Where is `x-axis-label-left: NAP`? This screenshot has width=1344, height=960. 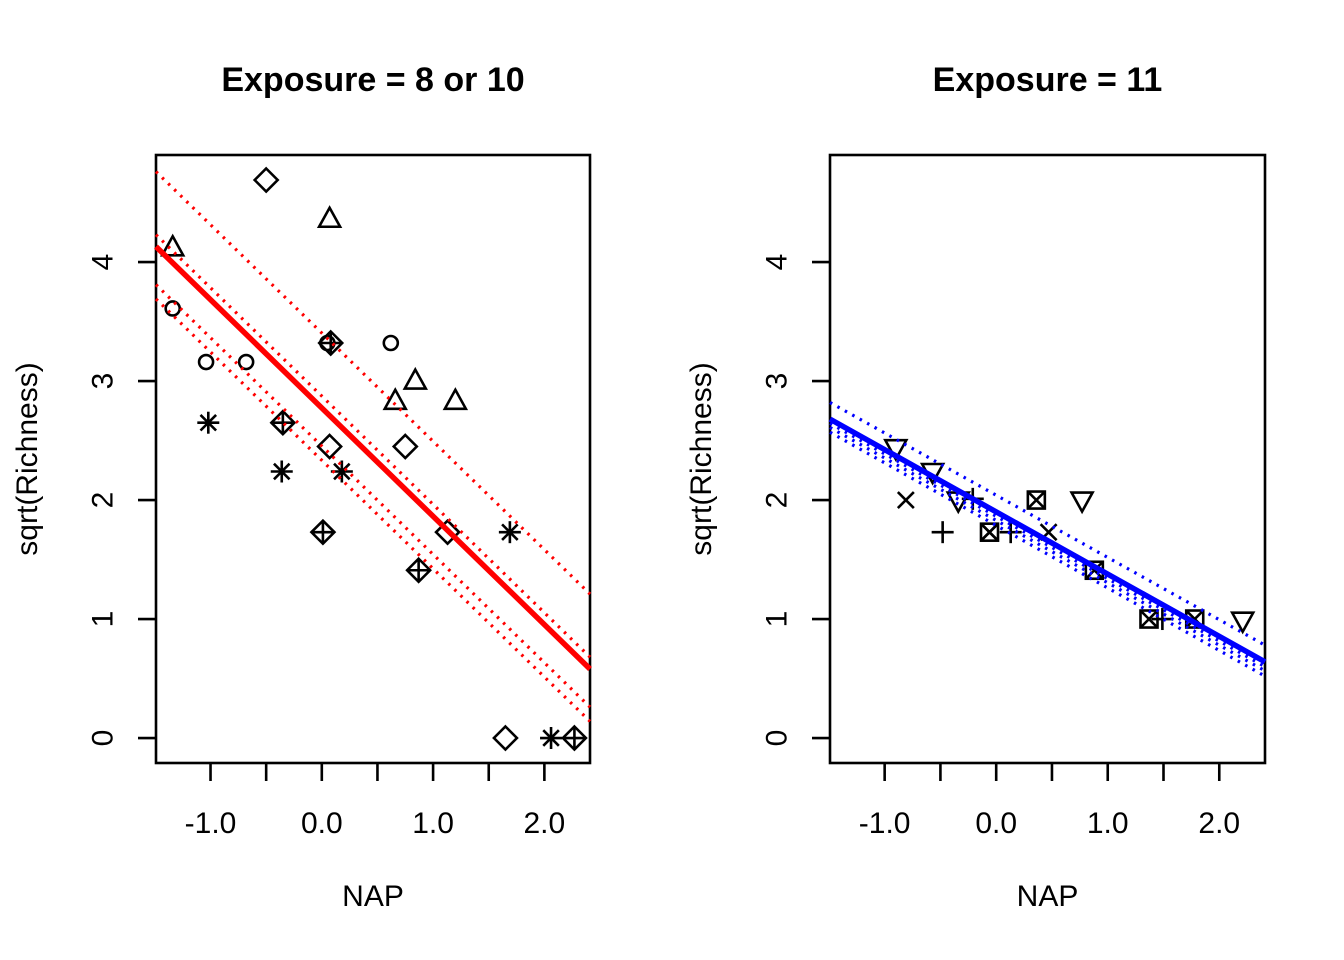 x-axis-label-left: NAP is located at coordinates (373, 896).